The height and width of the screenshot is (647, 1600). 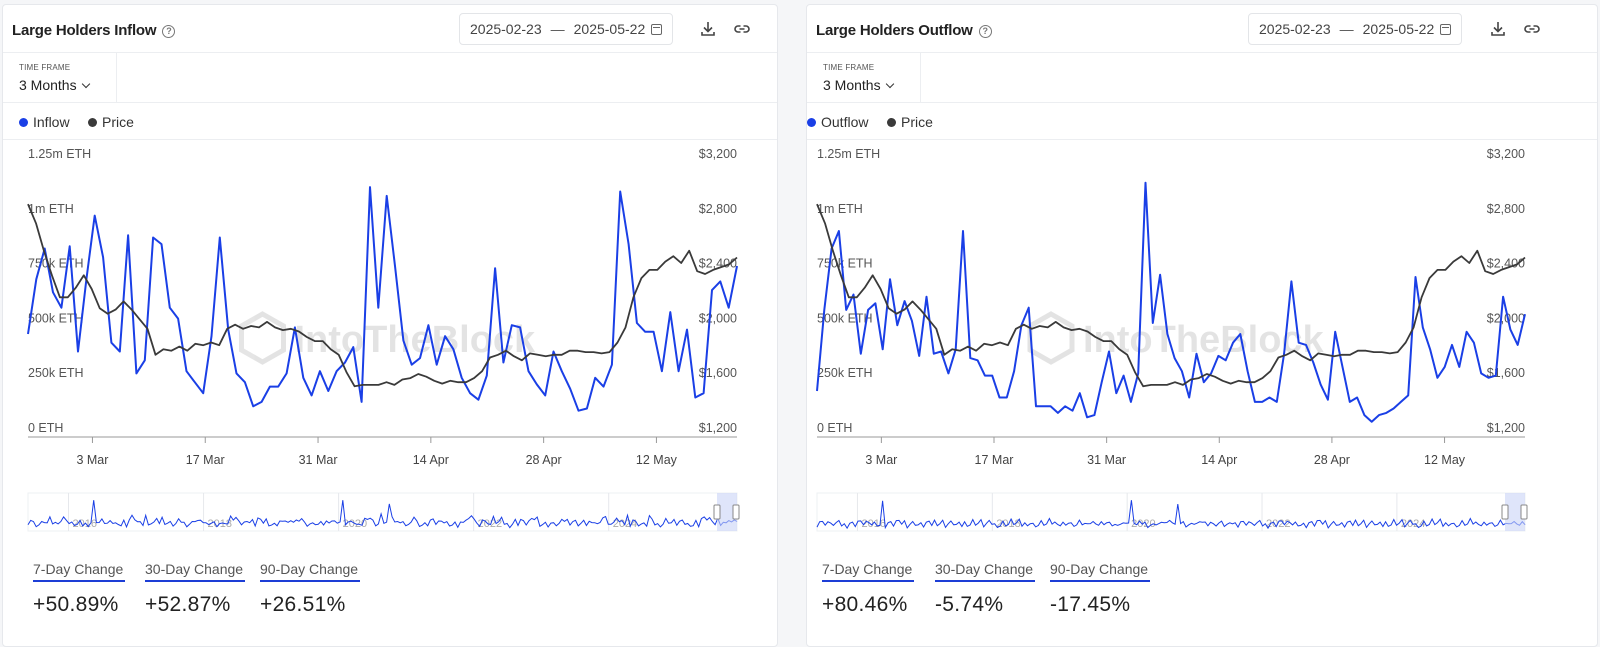 What do you see at coordinates (657, 29) in the screenshot?
I see `calendar-icon` at bounding box center [657, 29].